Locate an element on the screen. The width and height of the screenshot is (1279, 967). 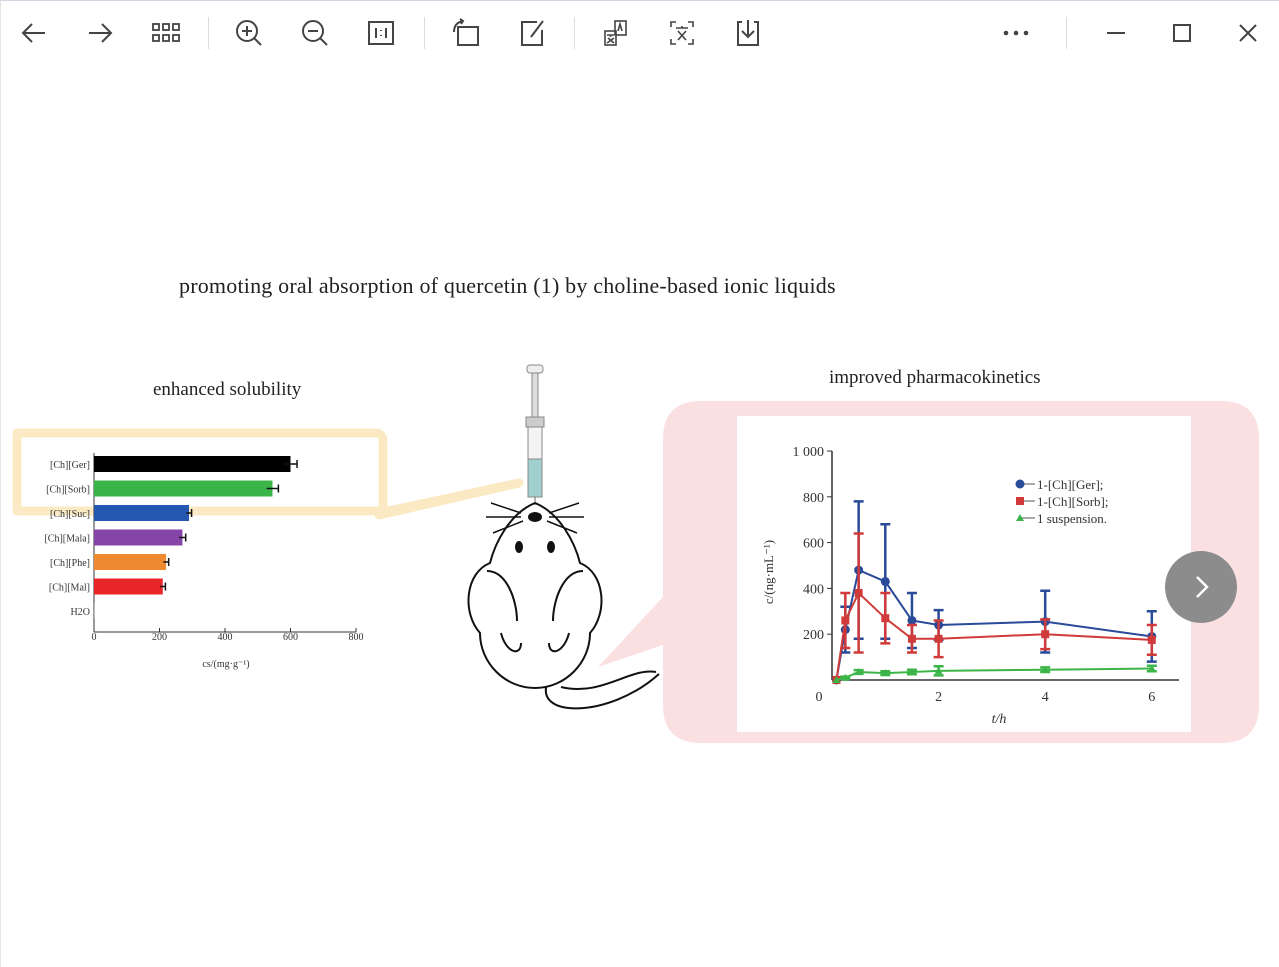
legend-label: 1-[Ch][Ger]; is located at coordinates (1070, 484).